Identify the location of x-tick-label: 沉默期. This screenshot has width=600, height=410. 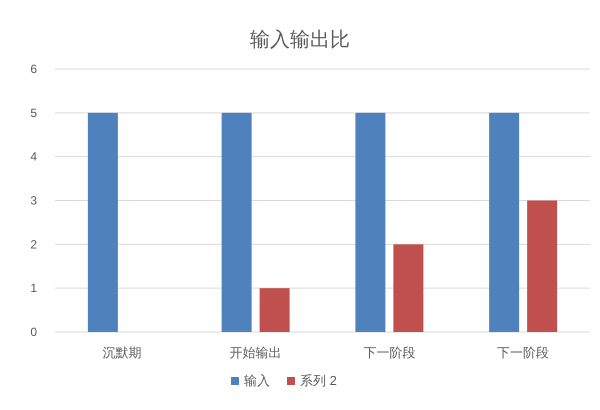
(122, 352).